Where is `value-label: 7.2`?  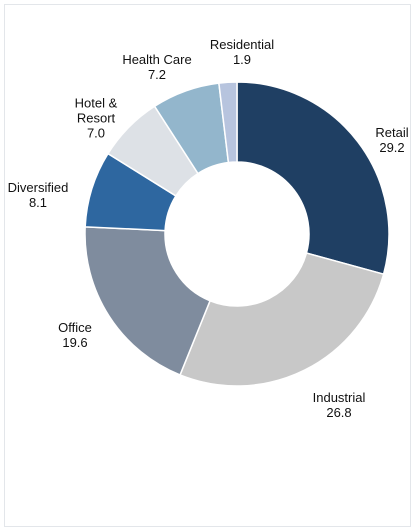 value-label: 7.2 is located at coordinates (157, 74).